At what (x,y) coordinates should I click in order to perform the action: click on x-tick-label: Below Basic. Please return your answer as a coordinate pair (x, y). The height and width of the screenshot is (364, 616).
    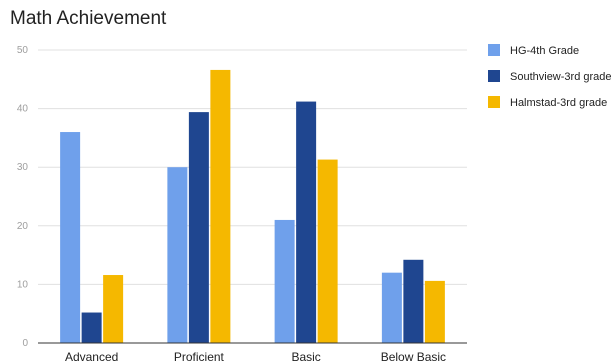
    Looking at the image, I should click on (413, 357).